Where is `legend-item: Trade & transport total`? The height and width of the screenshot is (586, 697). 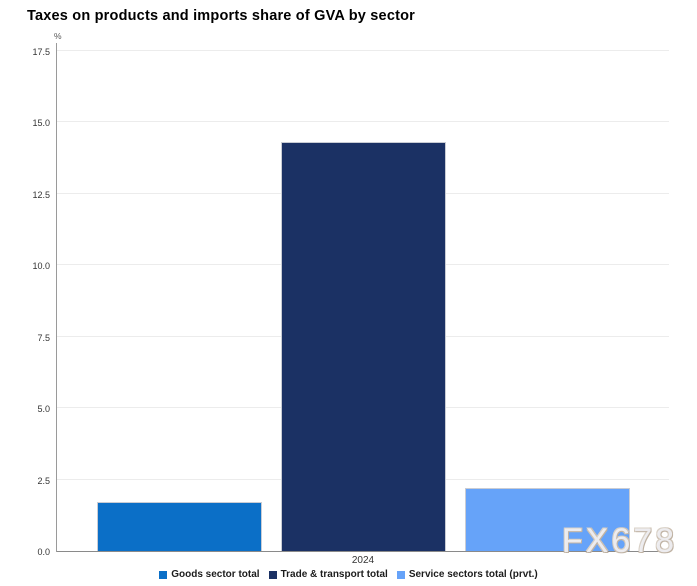 legend-item: Trade & transport total is located at coordinates (328, 574).